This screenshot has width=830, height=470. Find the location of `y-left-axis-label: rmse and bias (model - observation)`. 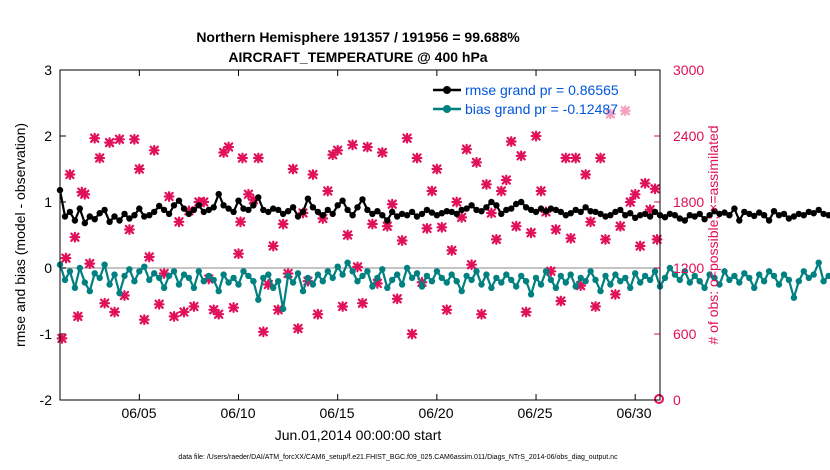

y-left-axis-label: rmse and bias (model - observation) is located at coordinates (20, 235).